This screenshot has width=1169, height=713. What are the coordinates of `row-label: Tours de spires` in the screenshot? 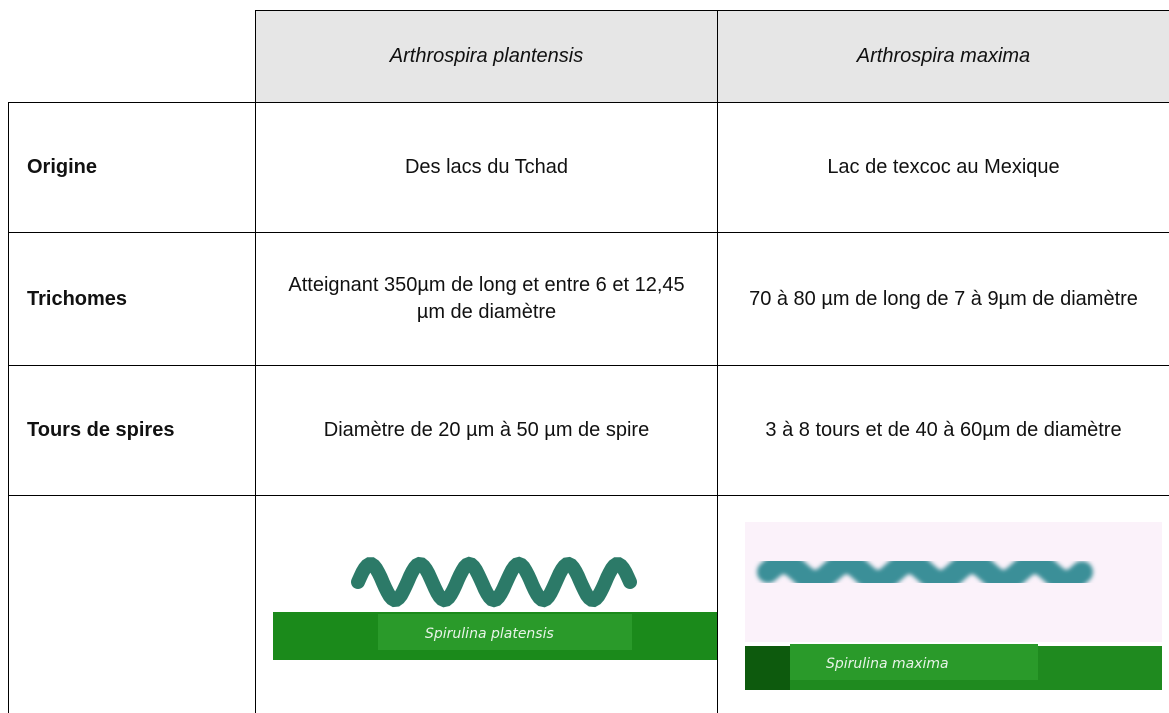 It's located at (101, 430).